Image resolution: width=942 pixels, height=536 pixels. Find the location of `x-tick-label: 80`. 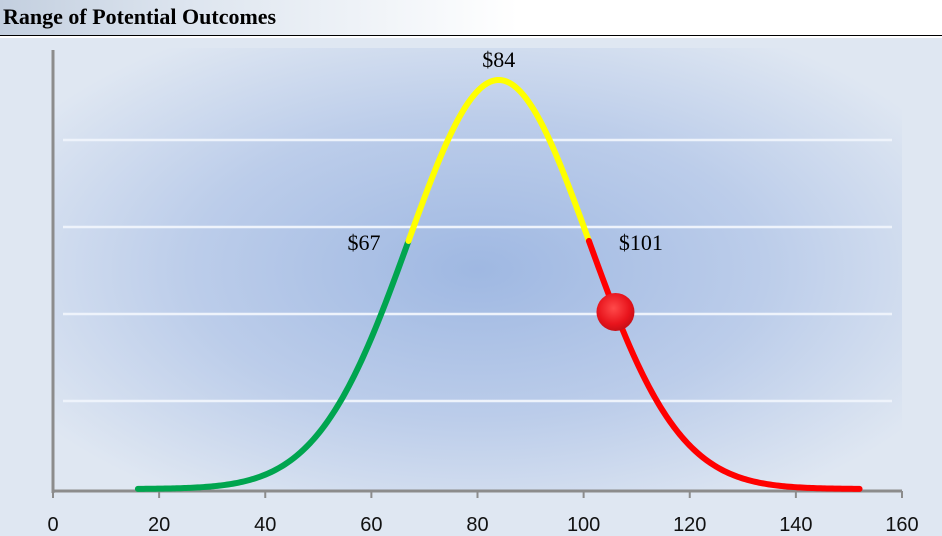

x-tick-label: 80 is located at coordinates (477, 525).